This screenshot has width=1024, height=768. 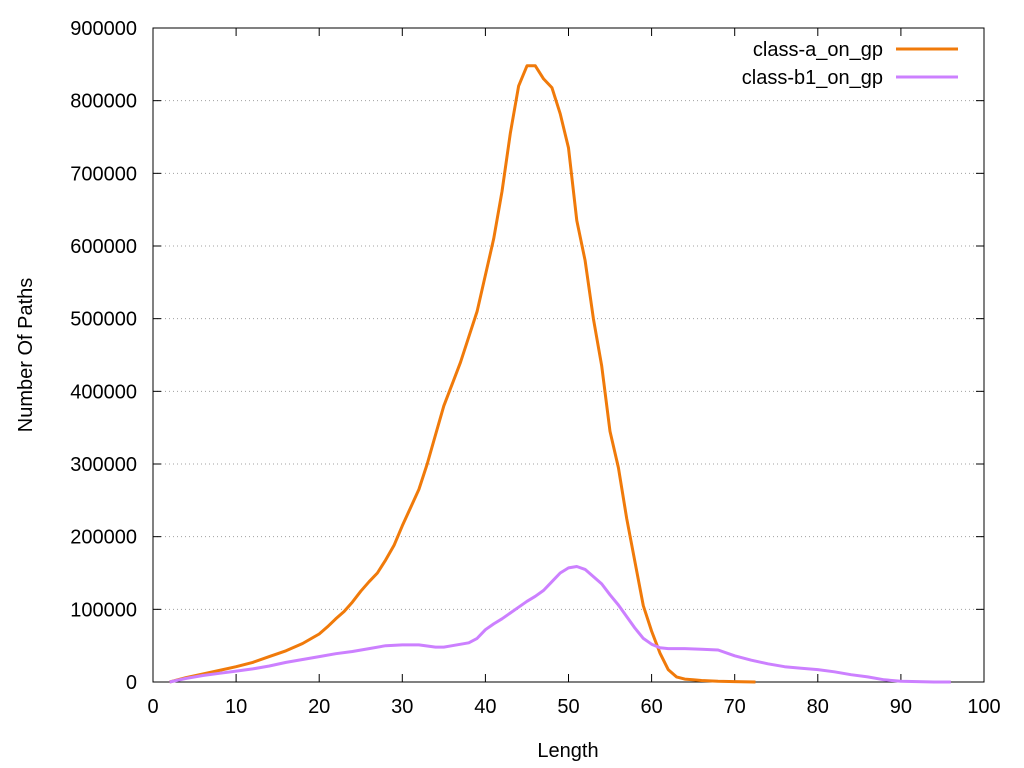 I want to click on x-tick-label: 50, so click(x=568, y=707).